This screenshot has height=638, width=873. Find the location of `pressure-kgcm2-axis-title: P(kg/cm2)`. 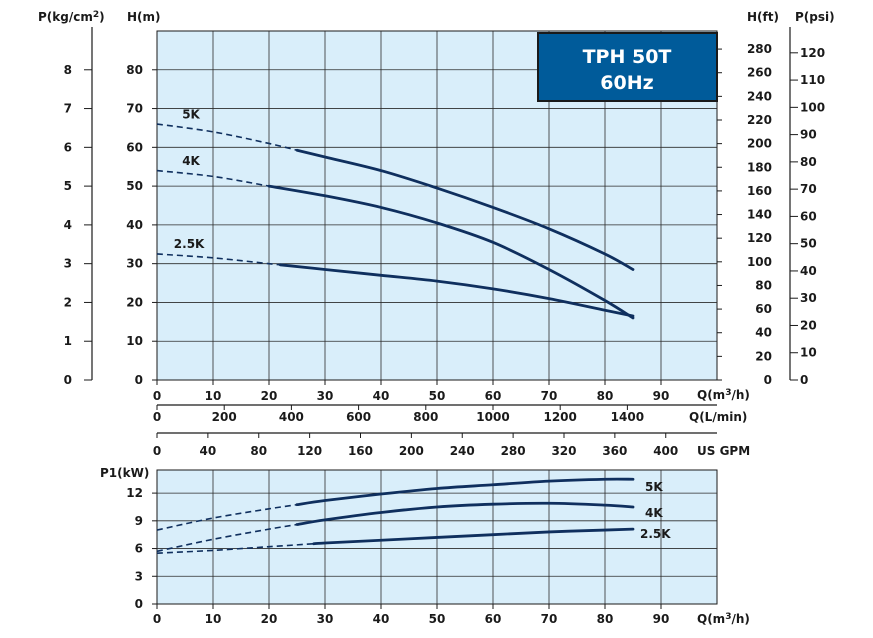

pressure-kgcm2-axis-title: P(kg/cm2) is located at coordinates (71, 17).